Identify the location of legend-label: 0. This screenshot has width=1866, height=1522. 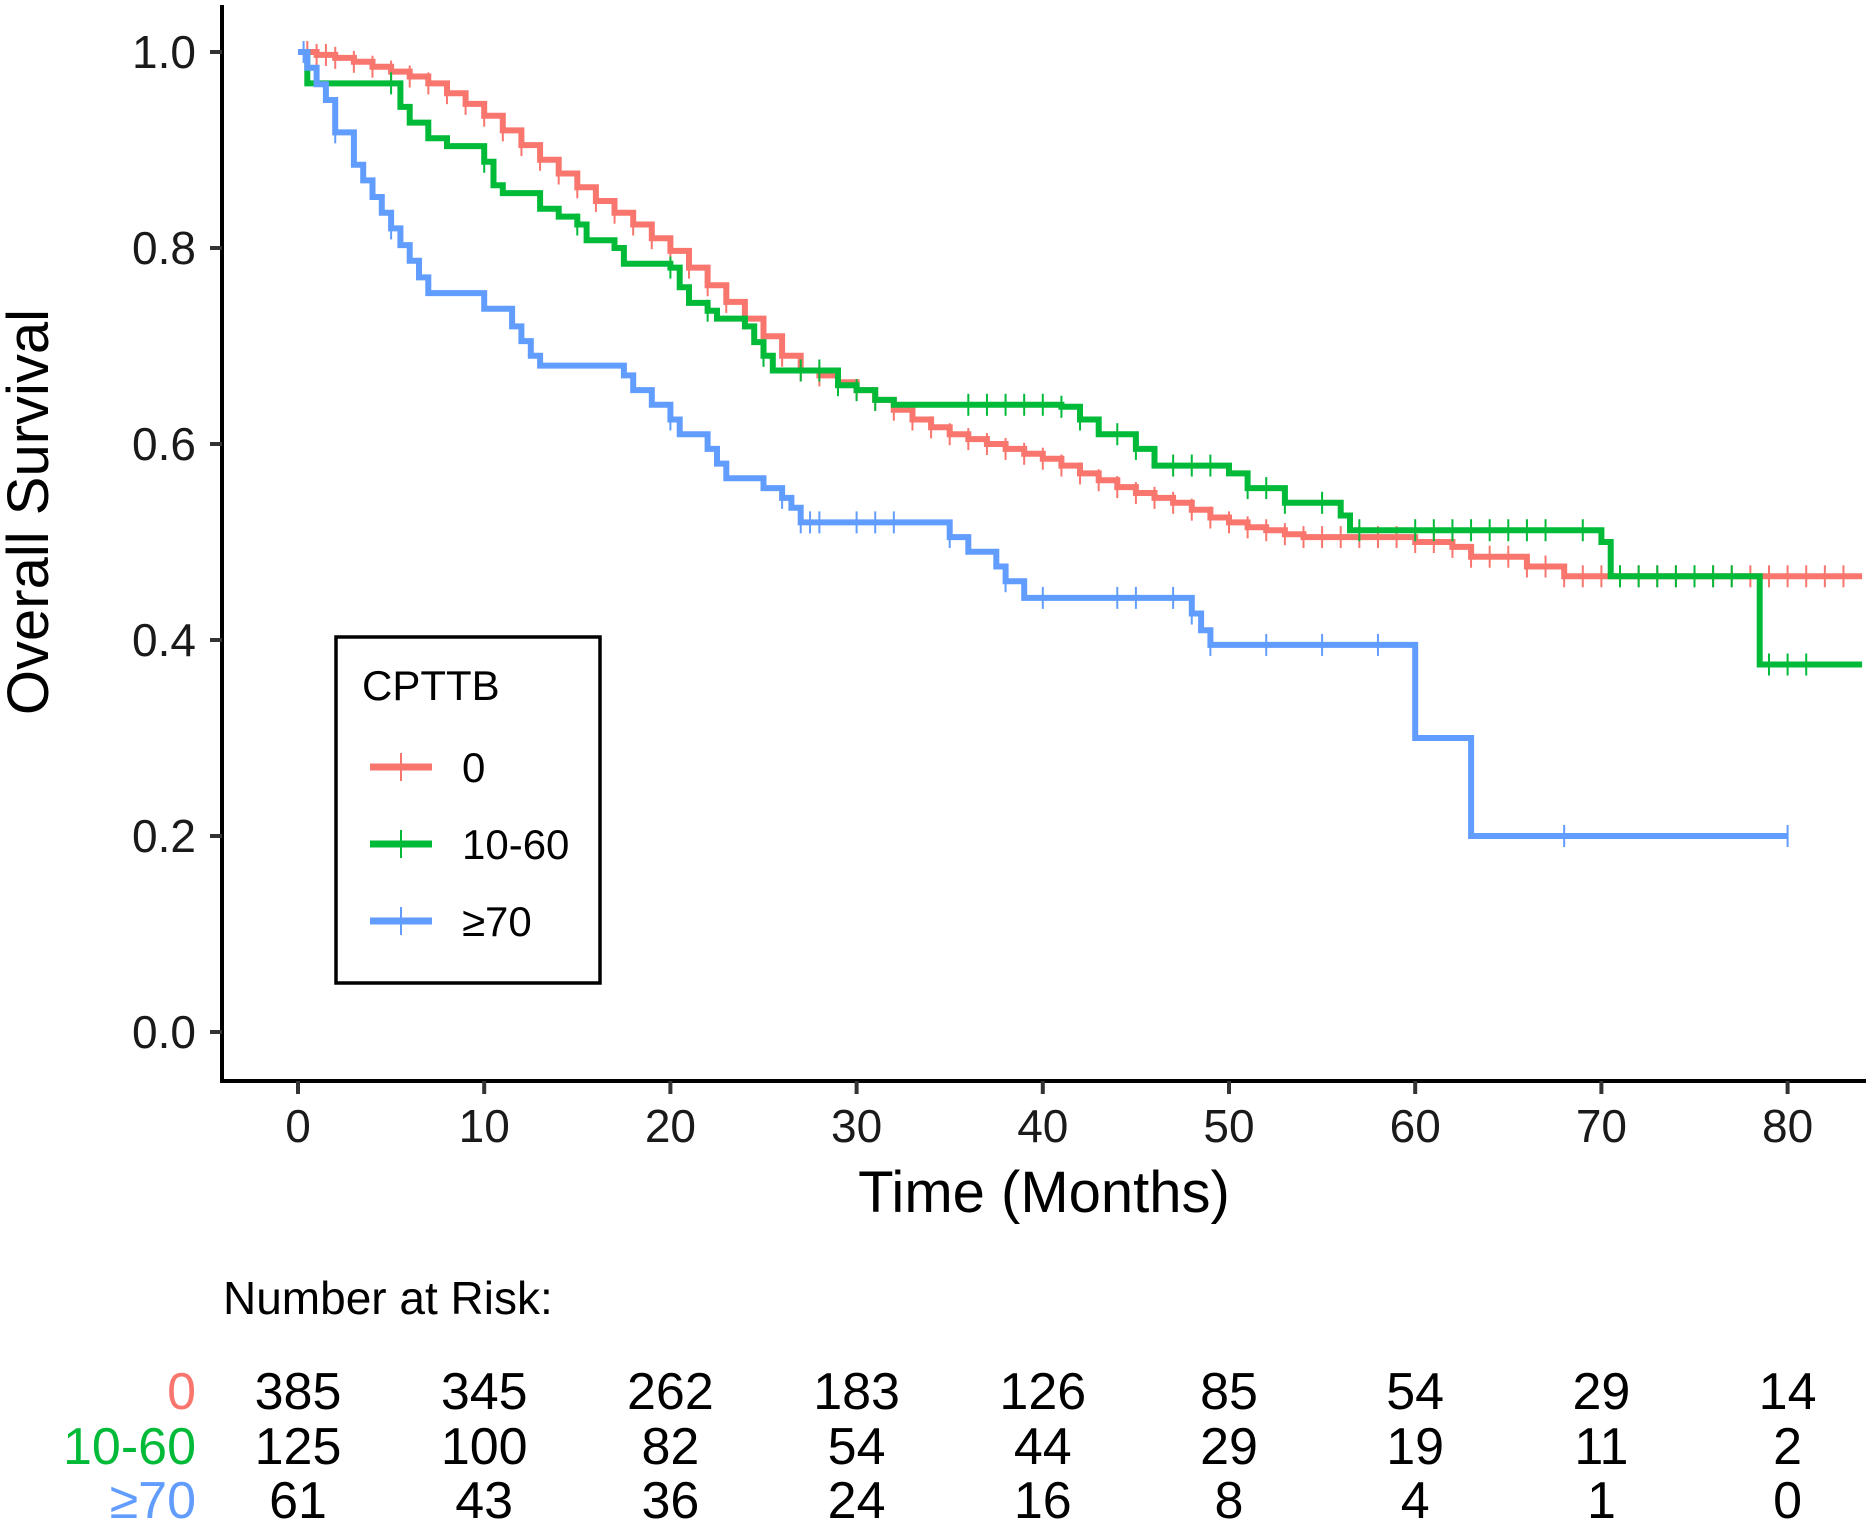
(473, 767).